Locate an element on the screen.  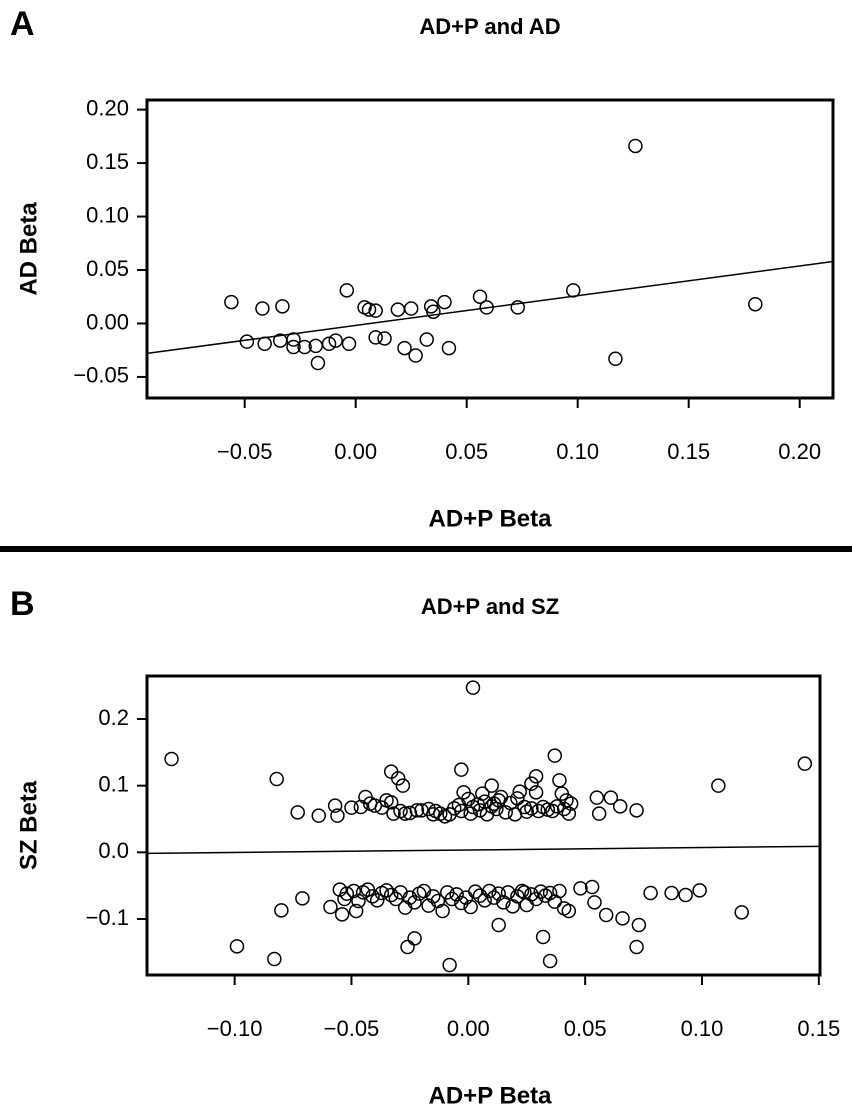
y-axis-label: SZ Beta is located at coordinates (28, 825).